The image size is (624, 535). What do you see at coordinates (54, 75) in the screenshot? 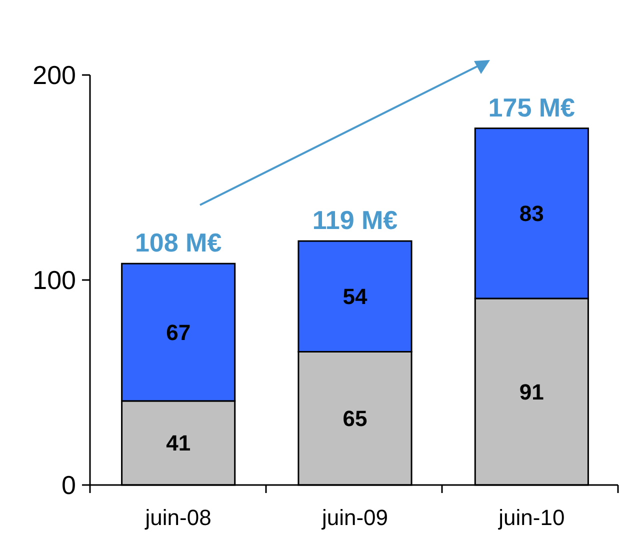
I see `y-tick-label: 200` at bounding box center [54, 75].